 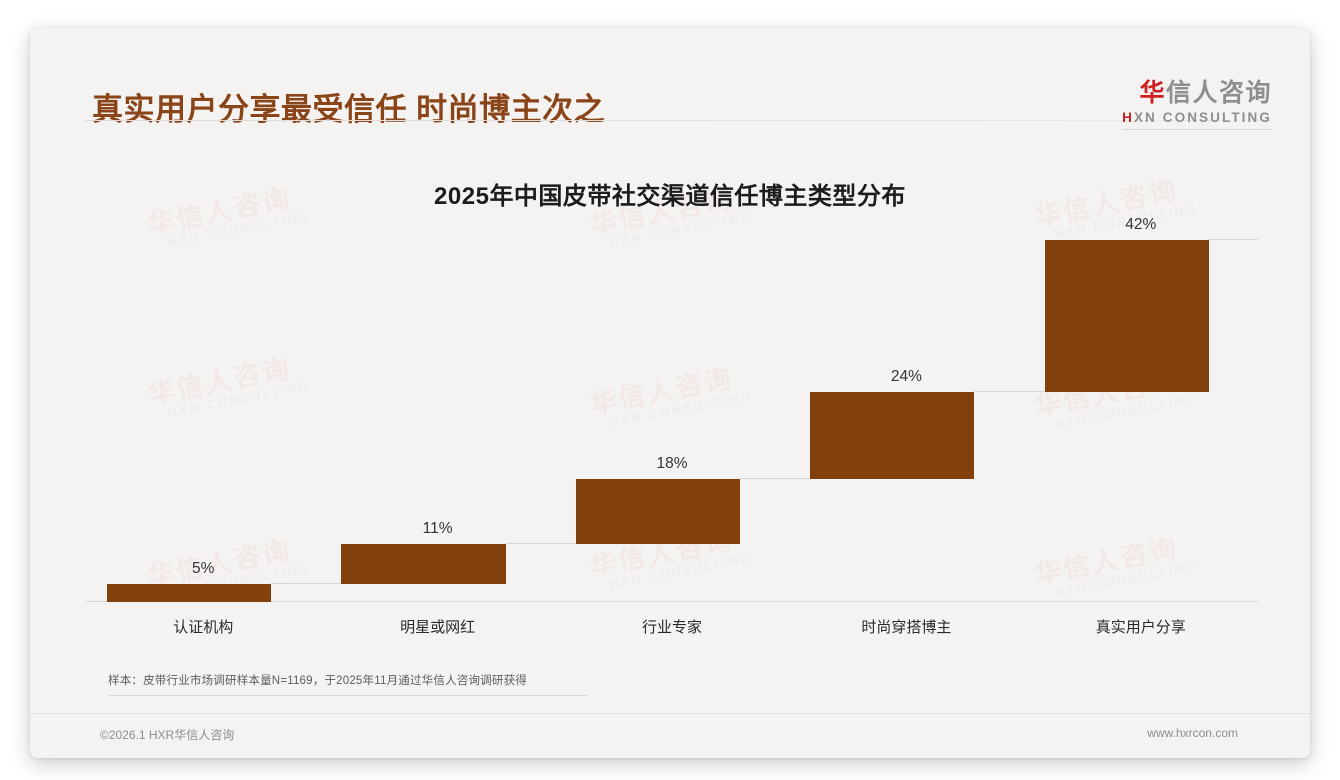 I want to click on bar-value-label: 24%, so click(x=906, y=377).